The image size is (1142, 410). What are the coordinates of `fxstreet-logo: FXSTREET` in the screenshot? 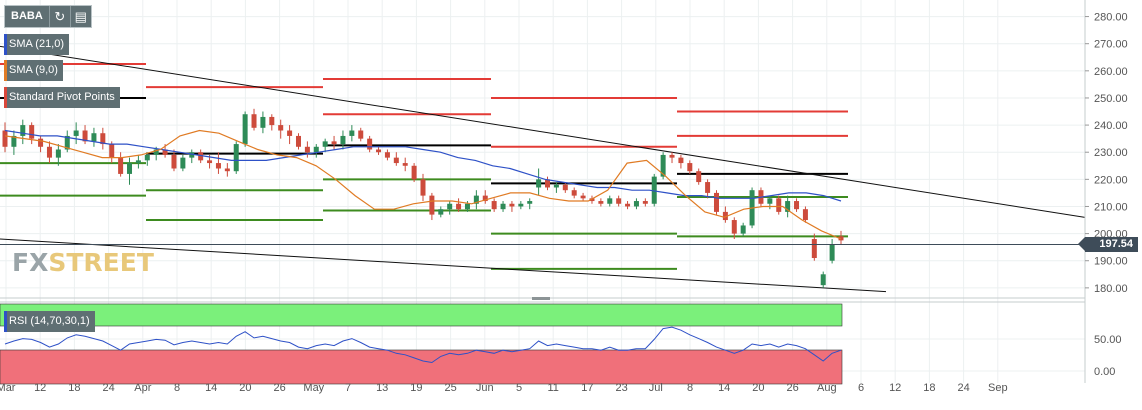 It's located at (83, 262).